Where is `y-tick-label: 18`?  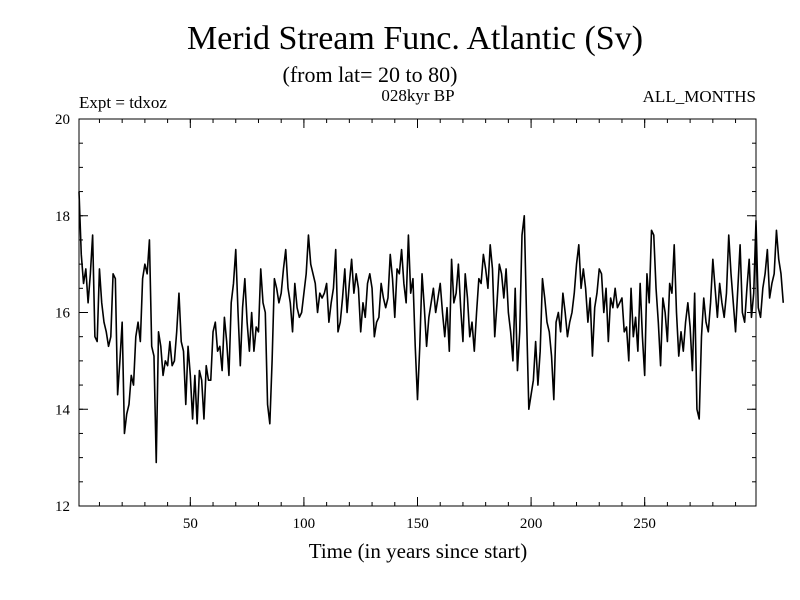
y-tick-label: 18 is located at coordinates (62, 217).